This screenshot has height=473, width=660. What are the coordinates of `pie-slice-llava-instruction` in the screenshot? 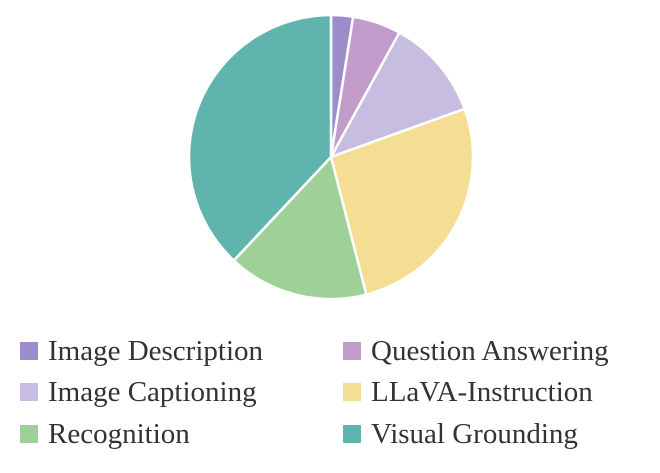 It's located at (402, 201).